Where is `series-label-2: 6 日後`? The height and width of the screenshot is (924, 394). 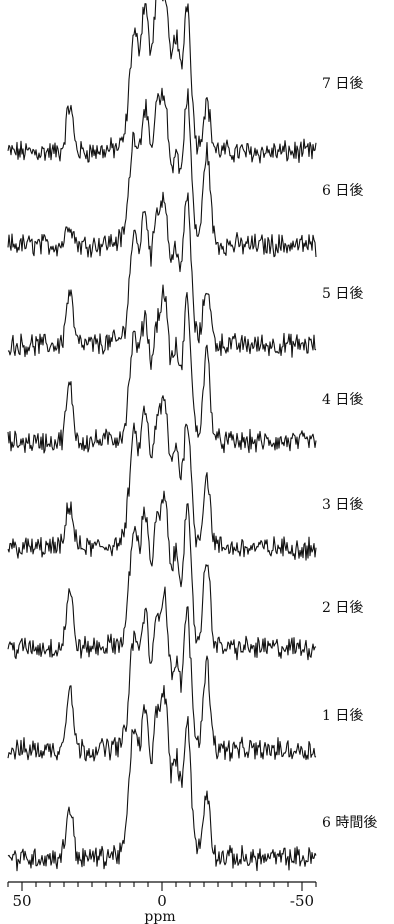
series-label-2: 6 日後 is located at coordinates (342, 191).